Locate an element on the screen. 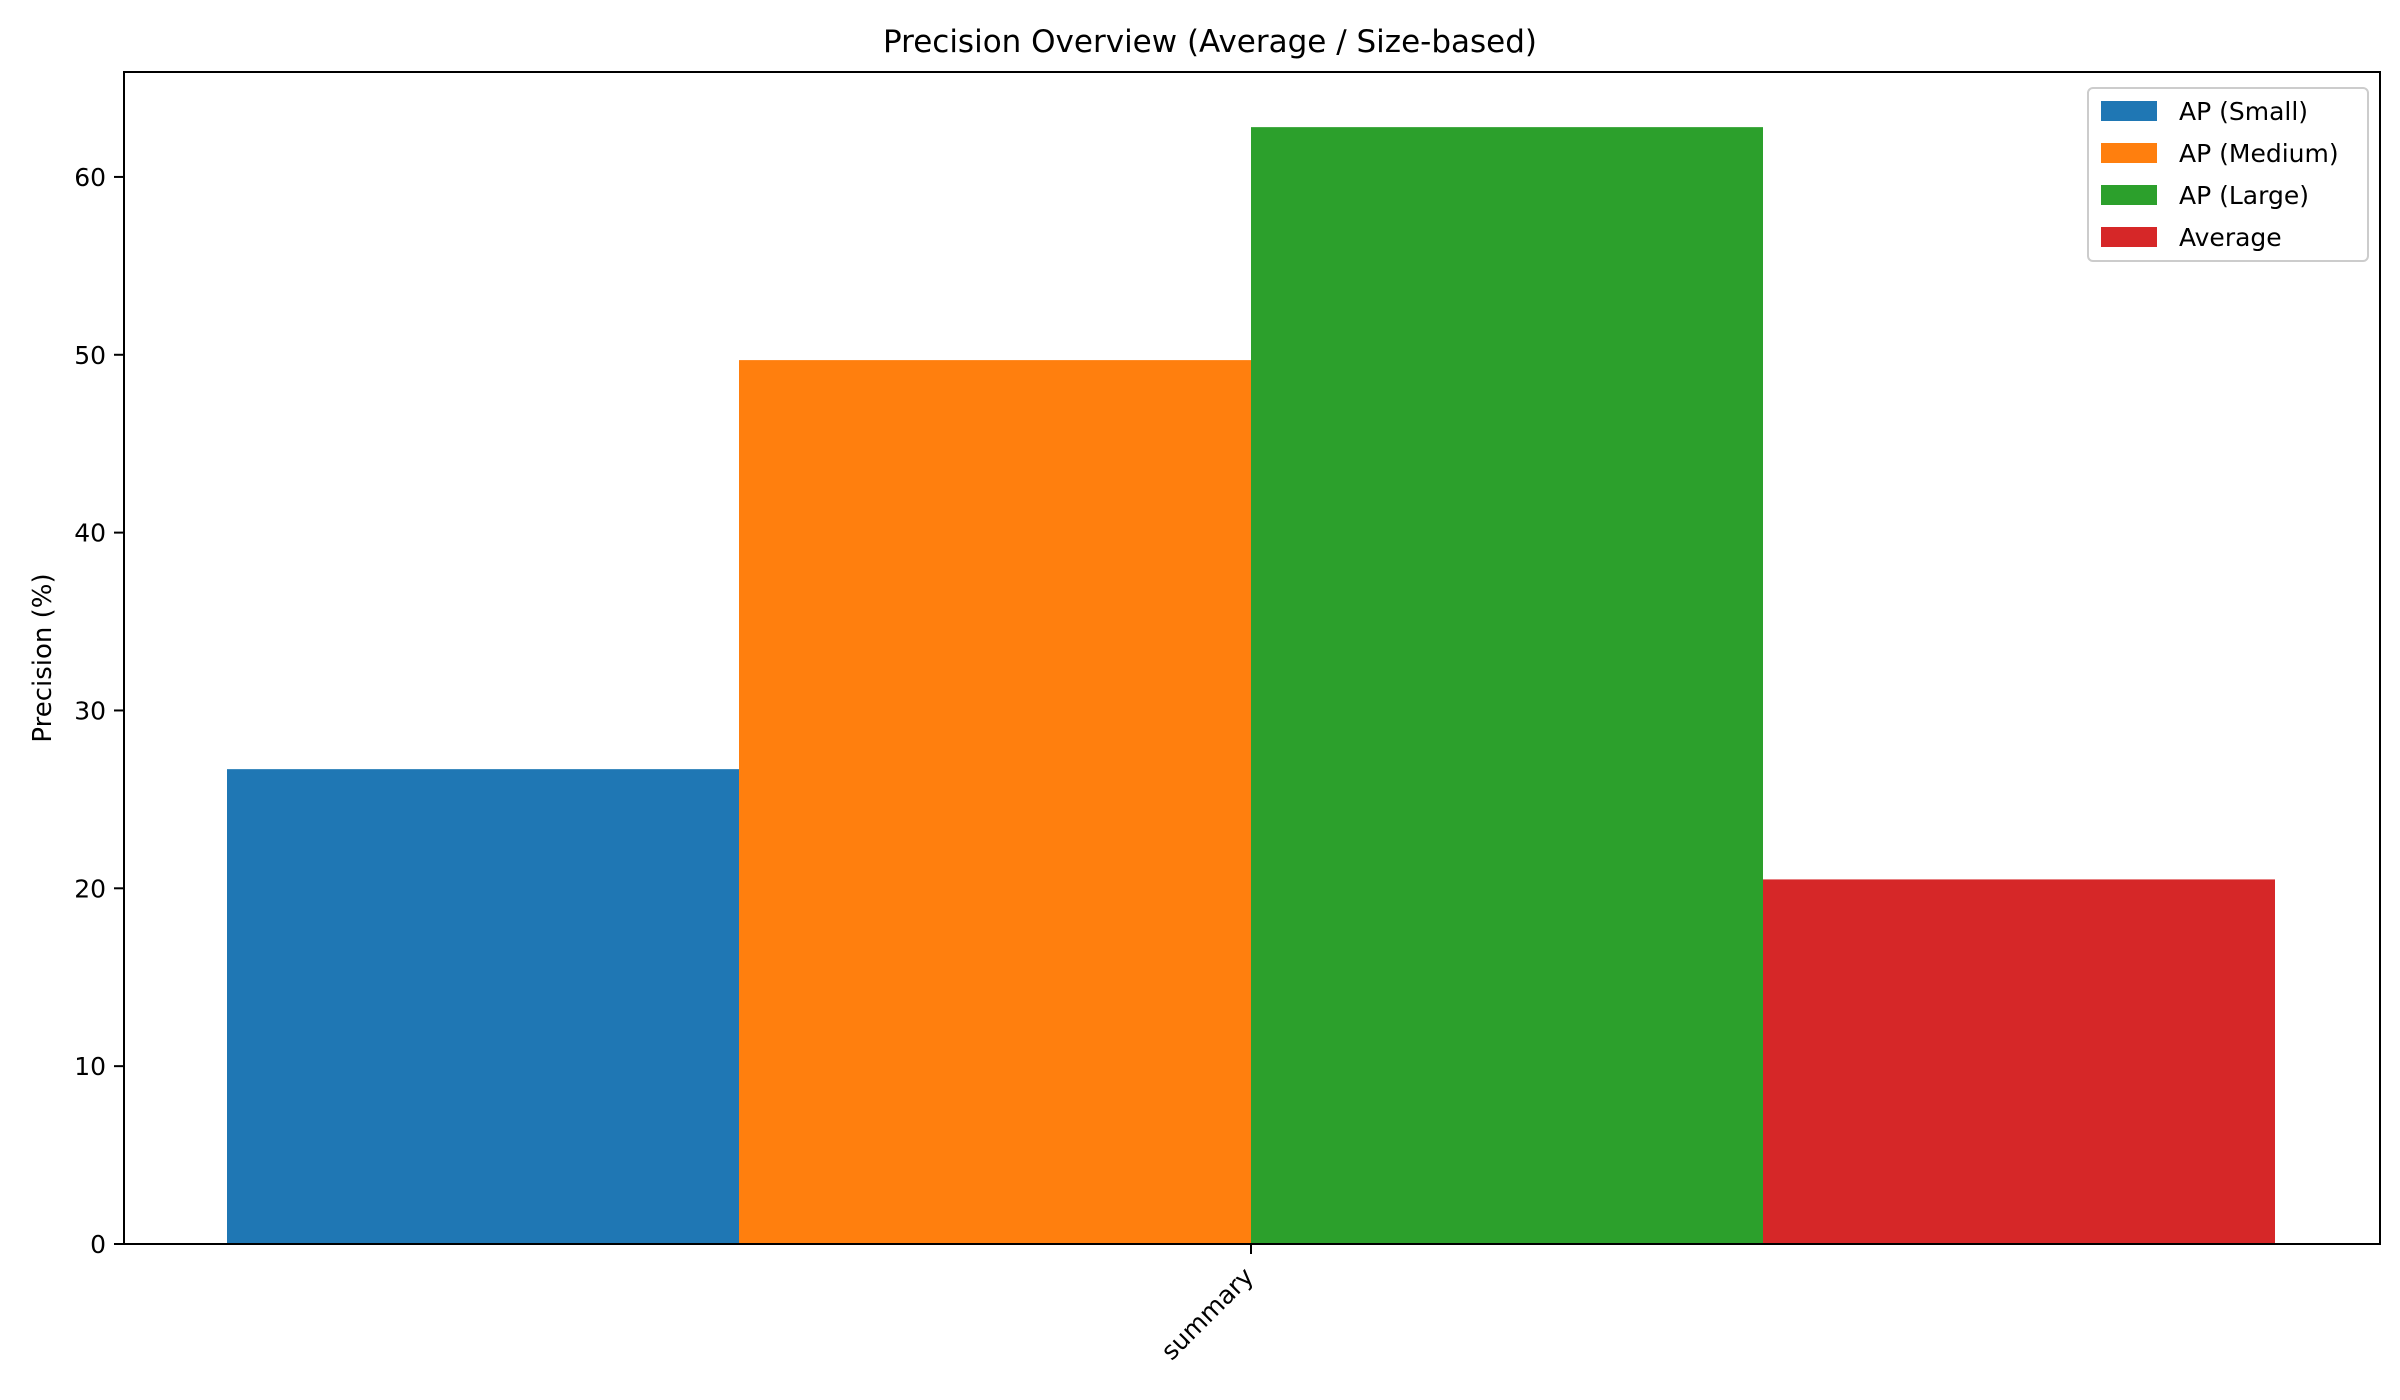 Image resolution: width=2400 pixels, height=1400 pixels. y-tick-label: 50 is located at coordinates (90, 355).